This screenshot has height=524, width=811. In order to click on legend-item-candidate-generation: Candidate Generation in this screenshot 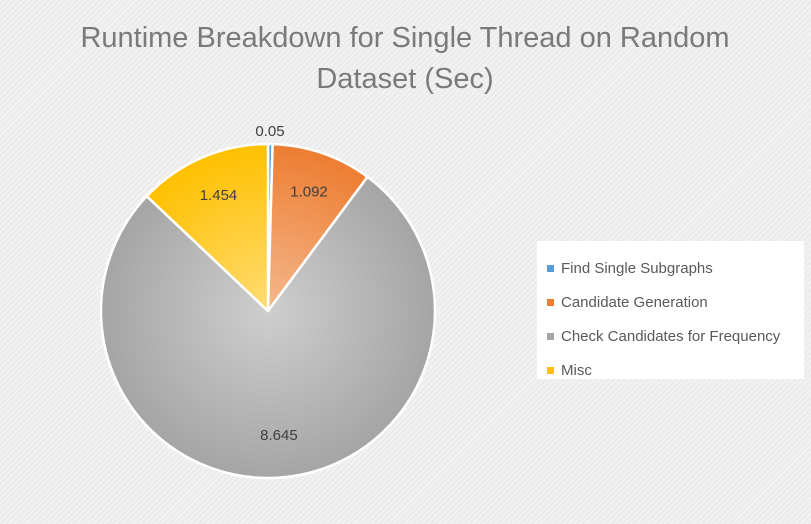, I will do `click(675, 302)`.